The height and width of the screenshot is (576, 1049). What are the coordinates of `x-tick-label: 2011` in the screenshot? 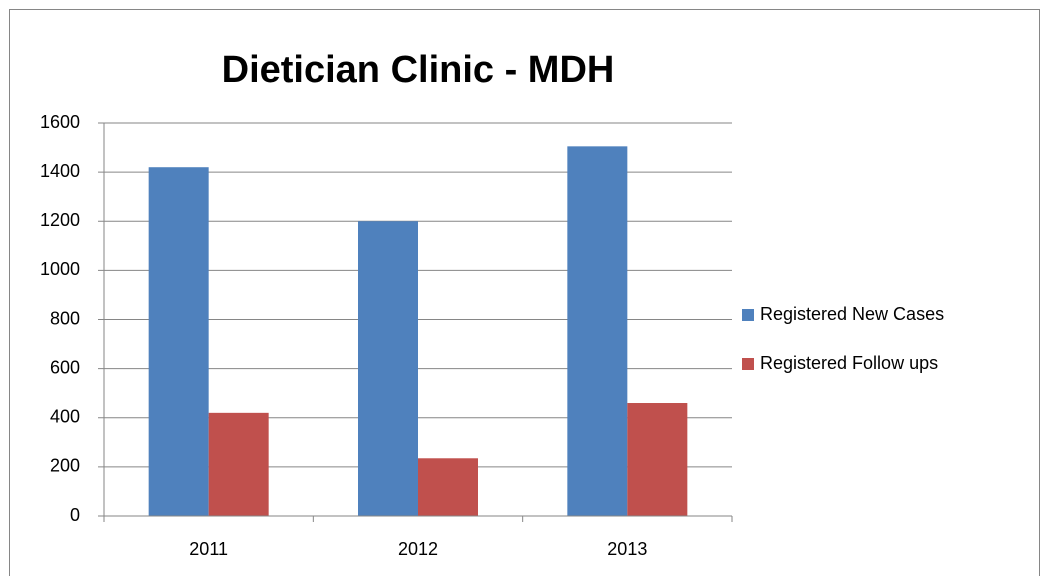 It's located at (208, 549).